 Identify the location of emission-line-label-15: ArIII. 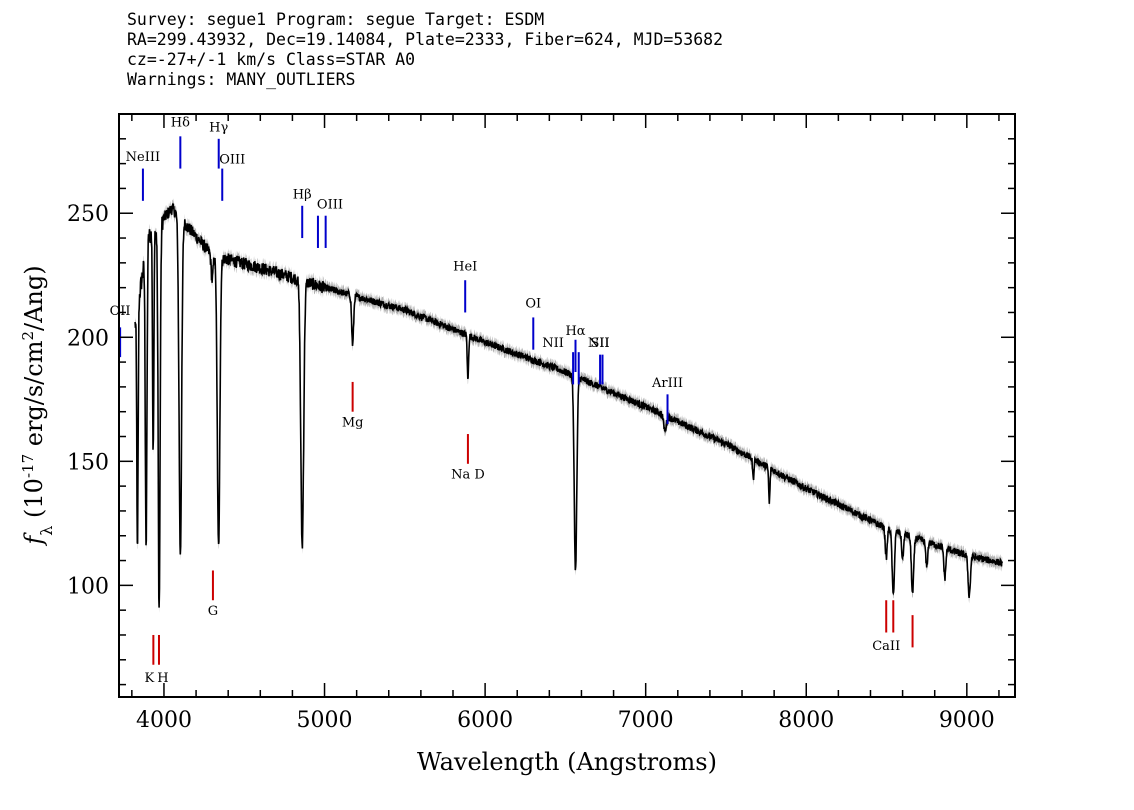
(667, 383).